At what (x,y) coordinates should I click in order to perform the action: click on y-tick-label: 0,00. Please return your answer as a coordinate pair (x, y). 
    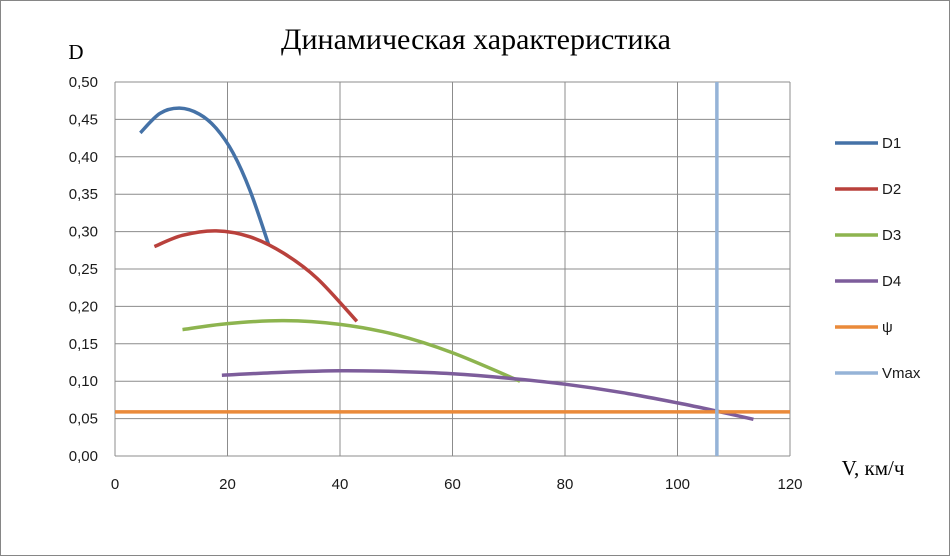
    Looking at the image, I should click on (83, 456).